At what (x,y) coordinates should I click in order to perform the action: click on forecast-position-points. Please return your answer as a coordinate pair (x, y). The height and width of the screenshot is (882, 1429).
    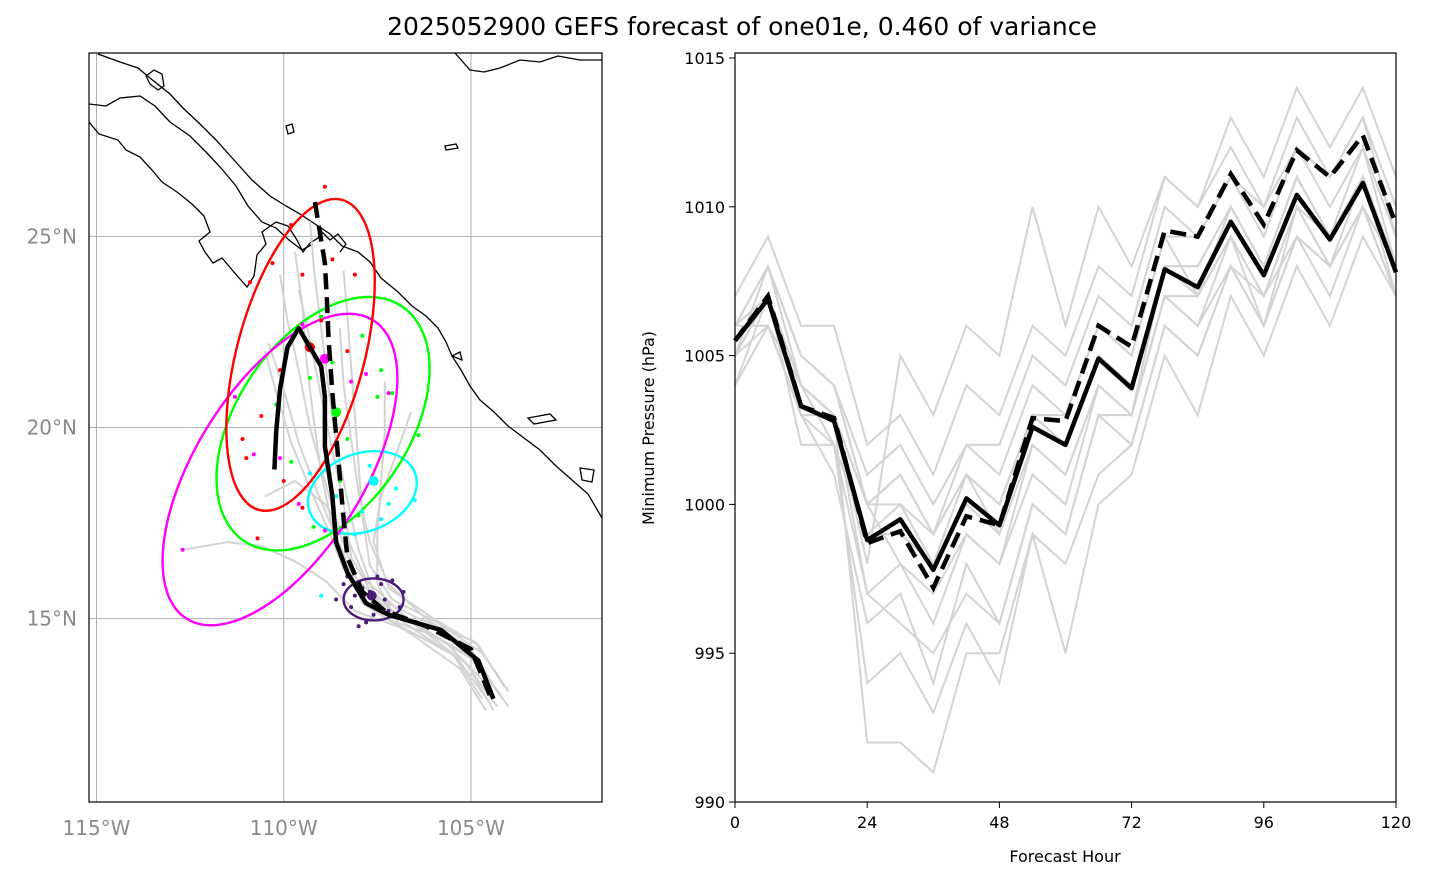
    Looking at the image, I should click on (300, 406).